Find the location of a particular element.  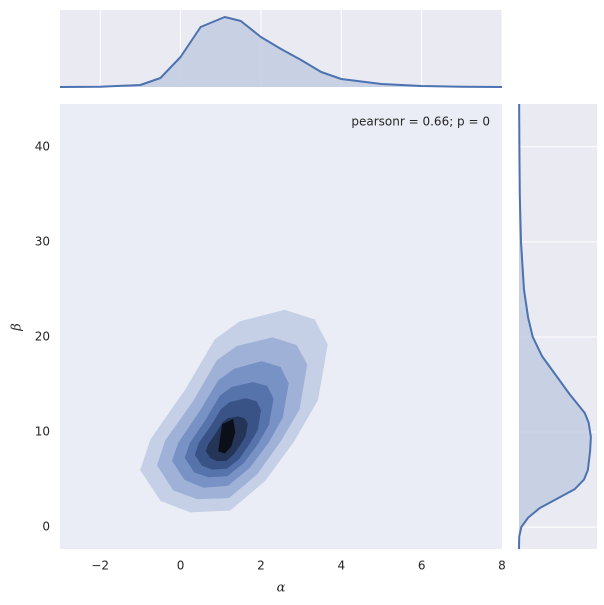

right-kde-area is located at coordinates (555, 326).